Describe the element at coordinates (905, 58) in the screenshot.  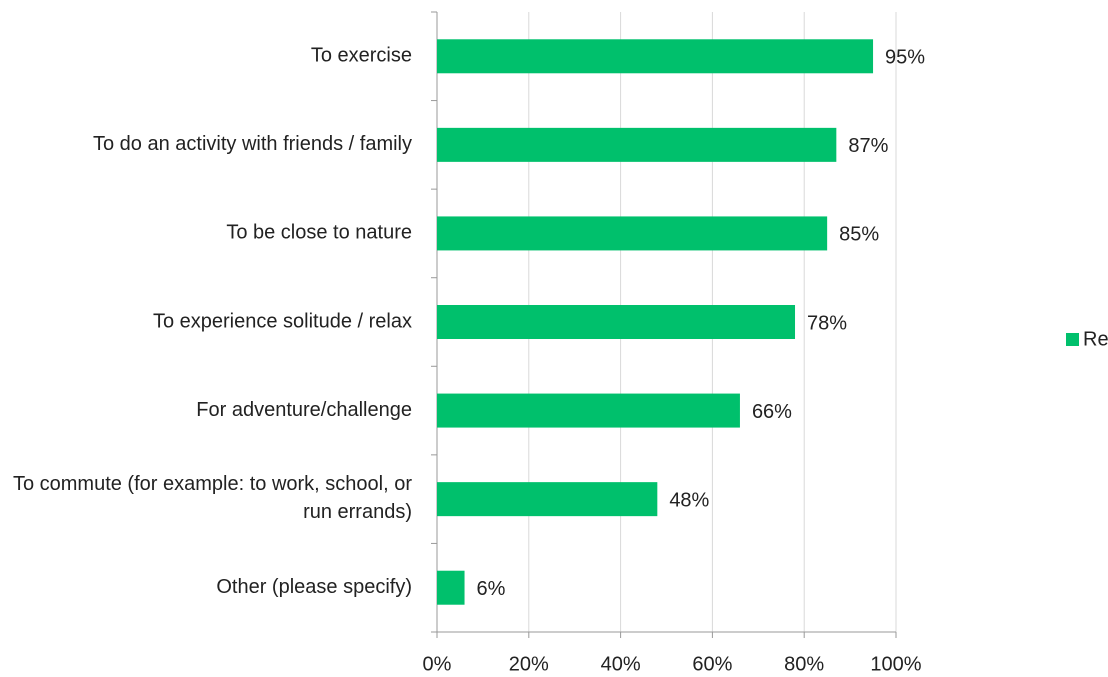
I see `data-label: 95%` at that location.